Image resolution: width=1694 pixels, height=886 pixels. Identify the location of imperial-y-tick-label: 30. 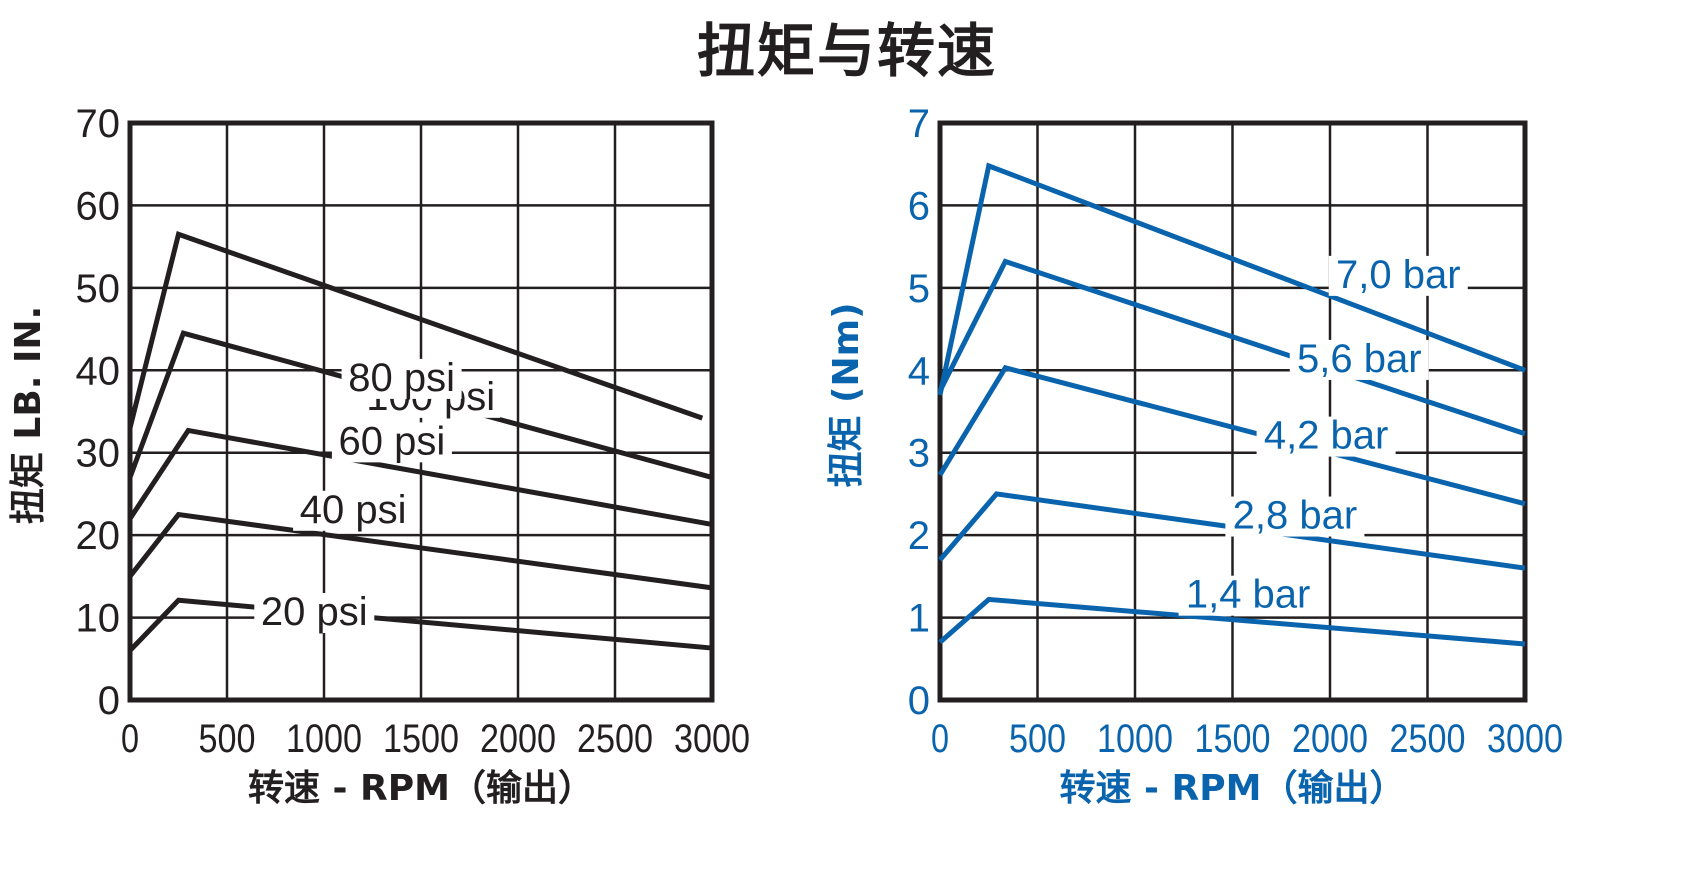
(98, 454).